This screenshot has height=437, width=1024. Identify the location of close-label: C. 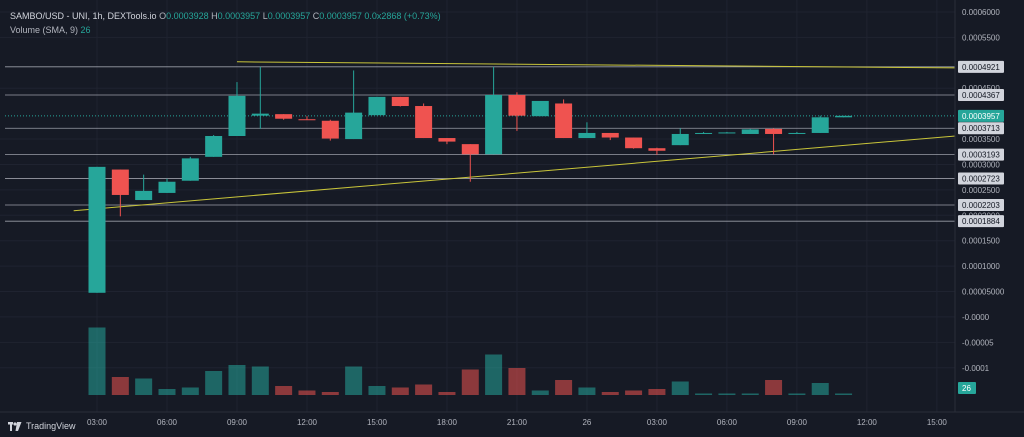
(316, 16).